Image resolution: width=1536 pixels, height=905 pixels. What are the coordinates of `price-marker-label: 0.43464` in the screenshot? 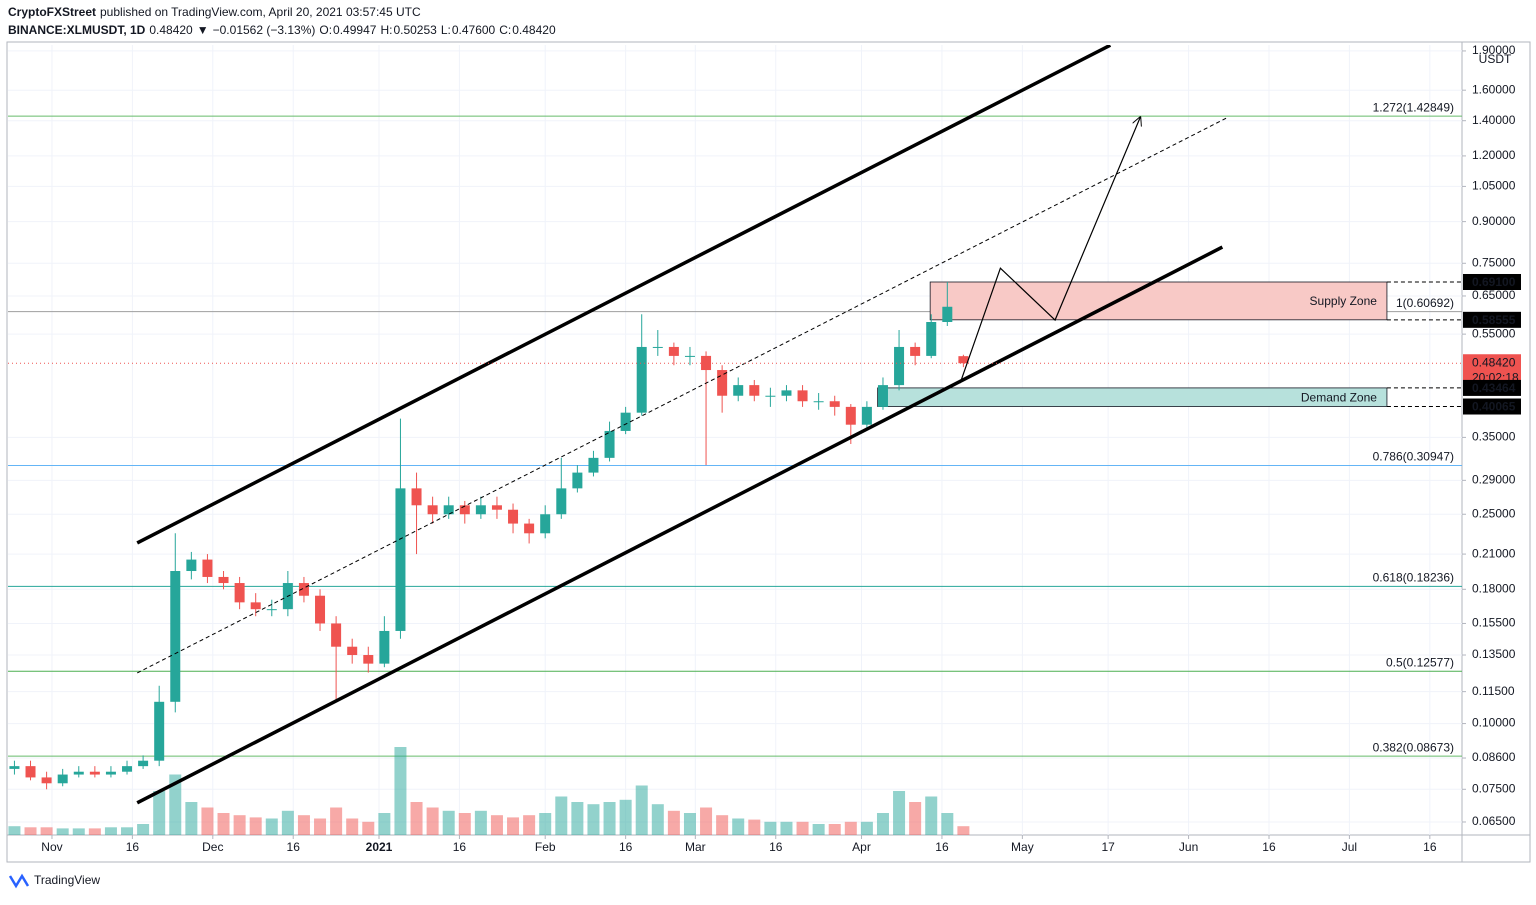 It's located at (1494, 388).